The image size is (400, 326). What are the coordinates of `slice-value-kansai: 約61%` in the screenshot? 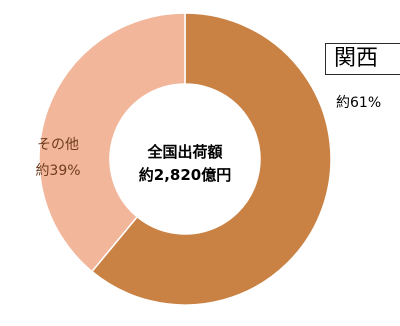 It's located at (359, 103).